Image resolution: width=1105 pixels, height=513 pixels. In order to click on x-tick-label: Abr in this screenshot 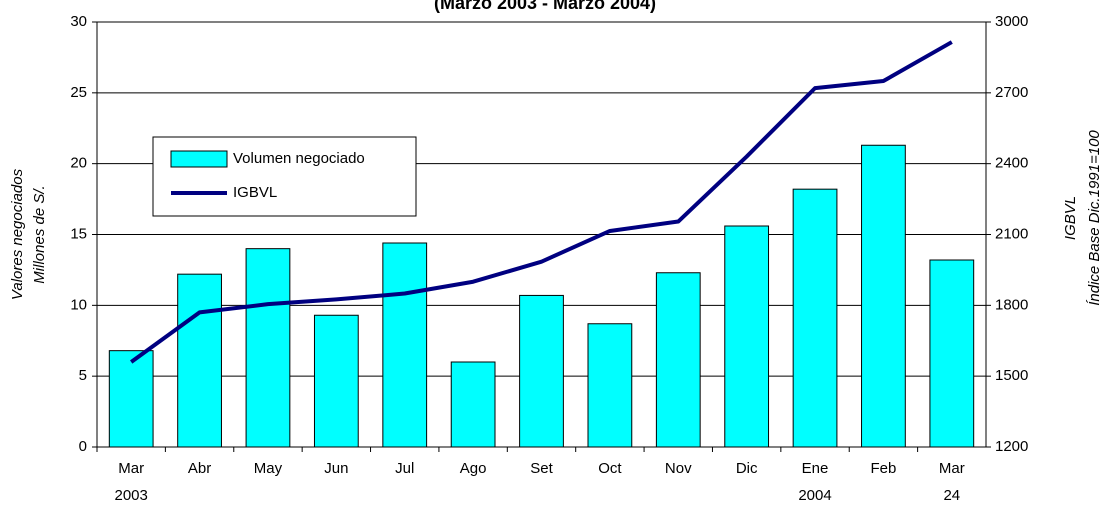, I will do `click(199, 468)`.